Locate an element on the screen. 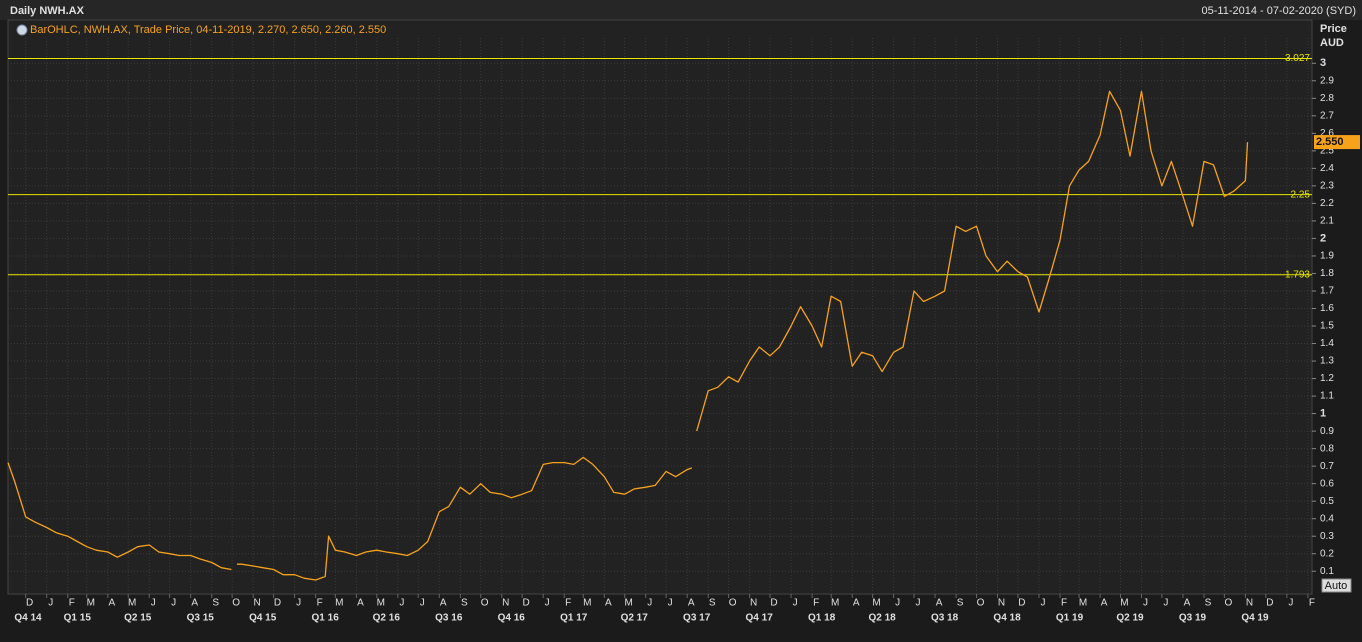 The width and height of the screenshot is (1362, 642). y-tick-label: 0.1 is located at coordinates (1327, 571).